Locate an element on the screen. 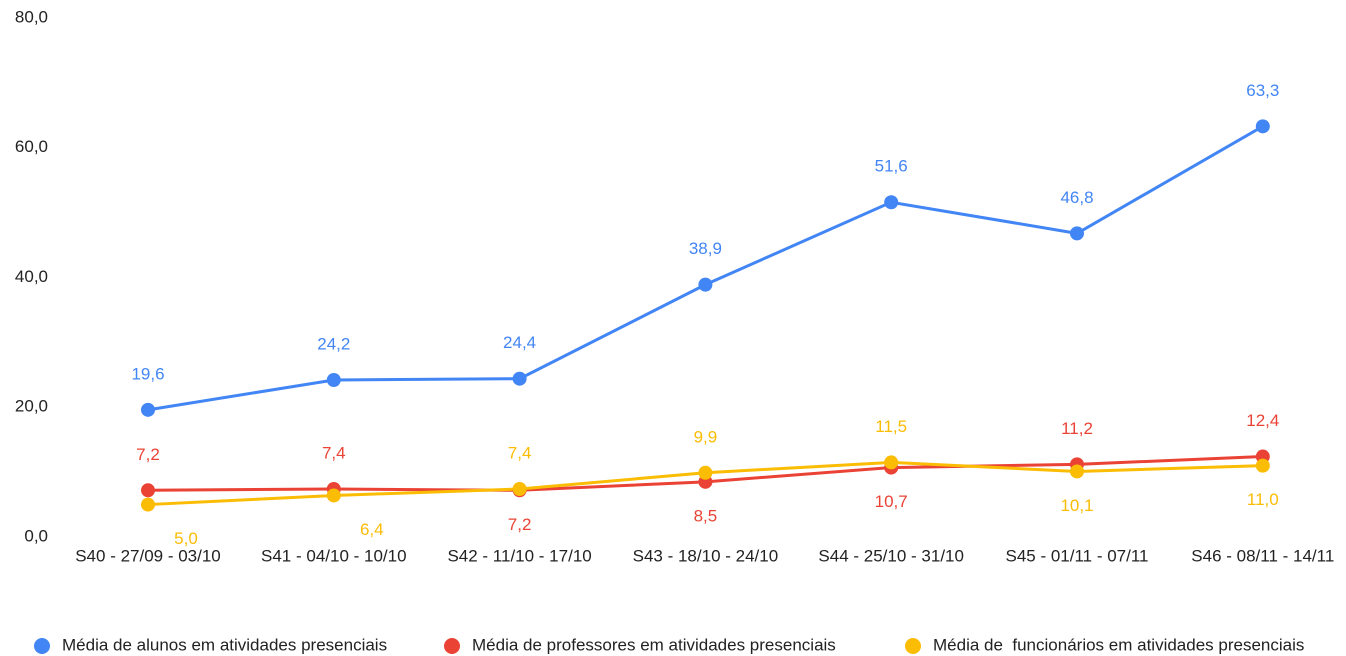 This screenshot has width=1346, height=656. data-label: 11,2 is located at coordinates (1077, 428).